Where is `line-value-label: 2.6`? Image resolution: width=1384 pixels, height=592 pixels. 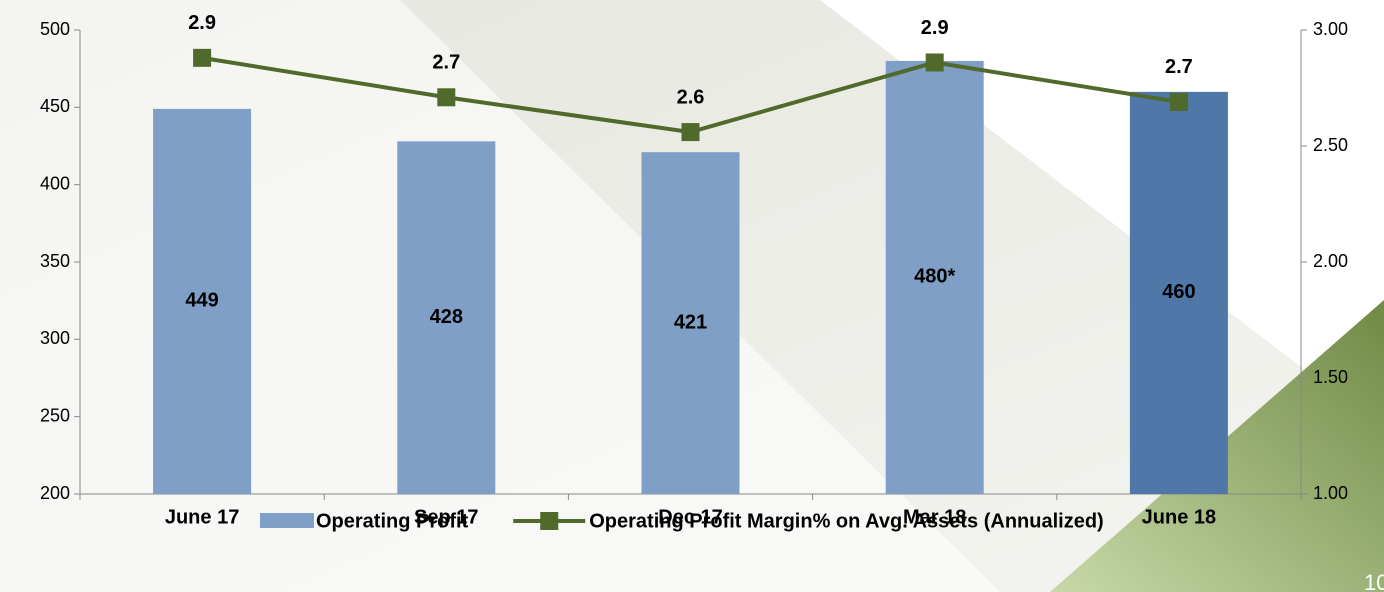 line-value-label: 2.6 is located at coordinates (691, 97).